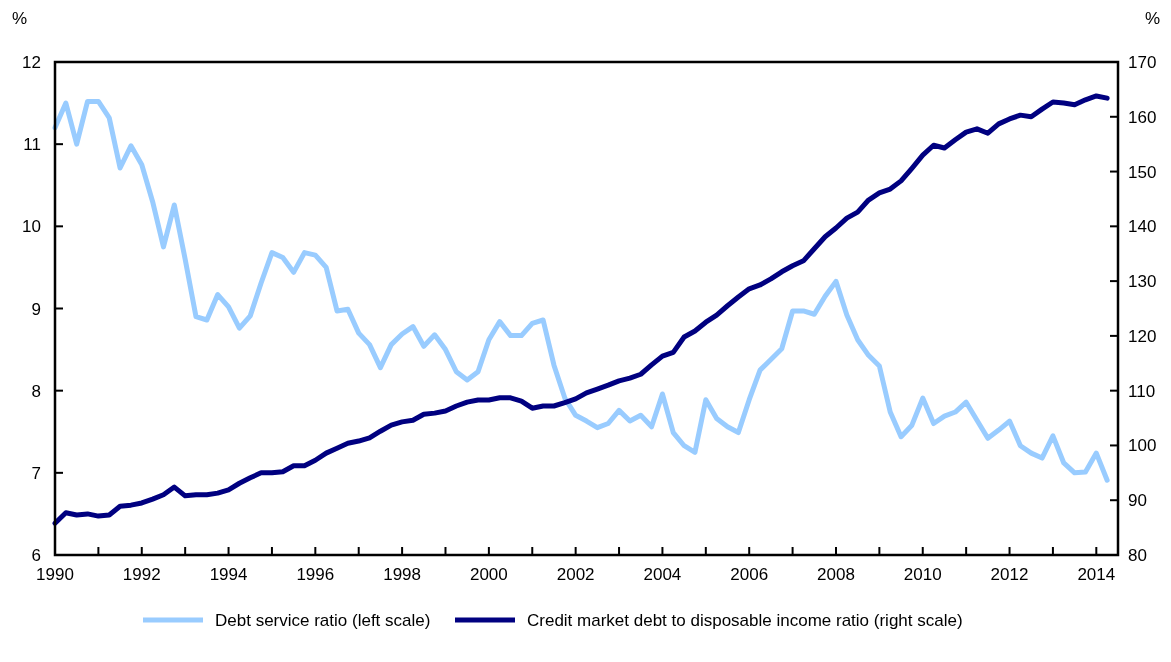 This screenshot has width=1171, height=662. I want to click on y2-tick-label: 130, so click(1142, 282).